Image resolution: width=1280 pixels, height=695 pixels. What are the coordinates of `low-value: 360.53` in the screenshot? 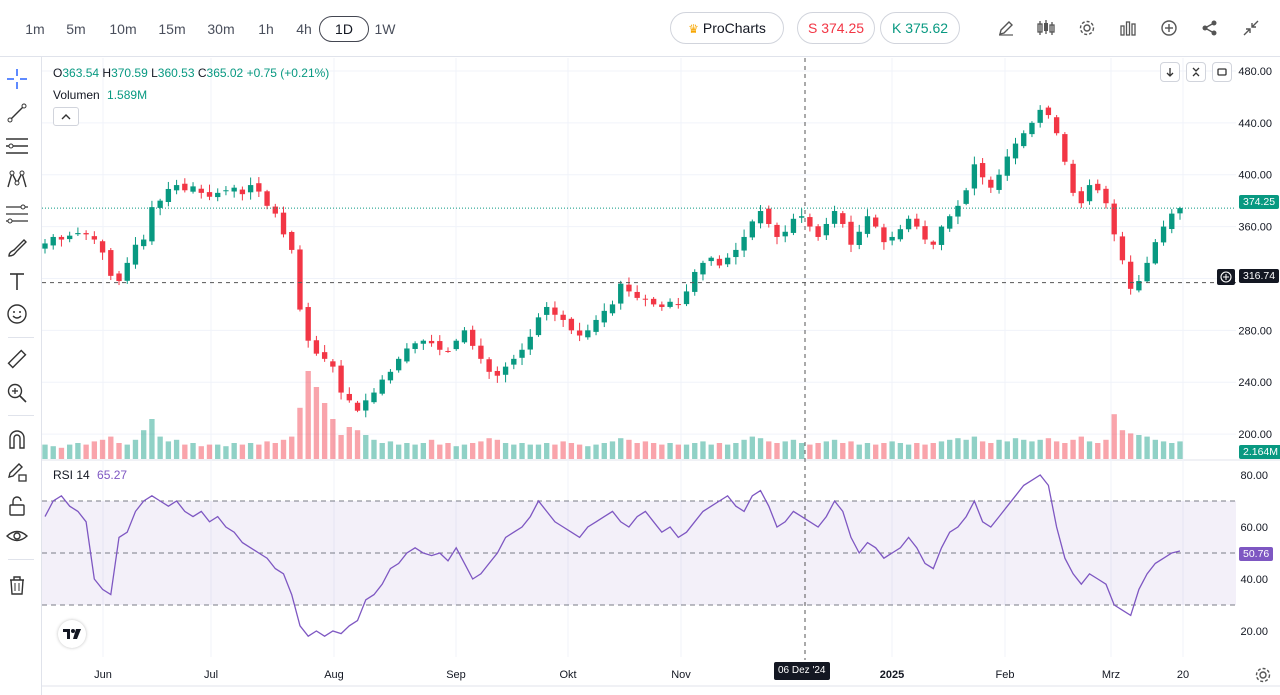 It's located at (176, 73).